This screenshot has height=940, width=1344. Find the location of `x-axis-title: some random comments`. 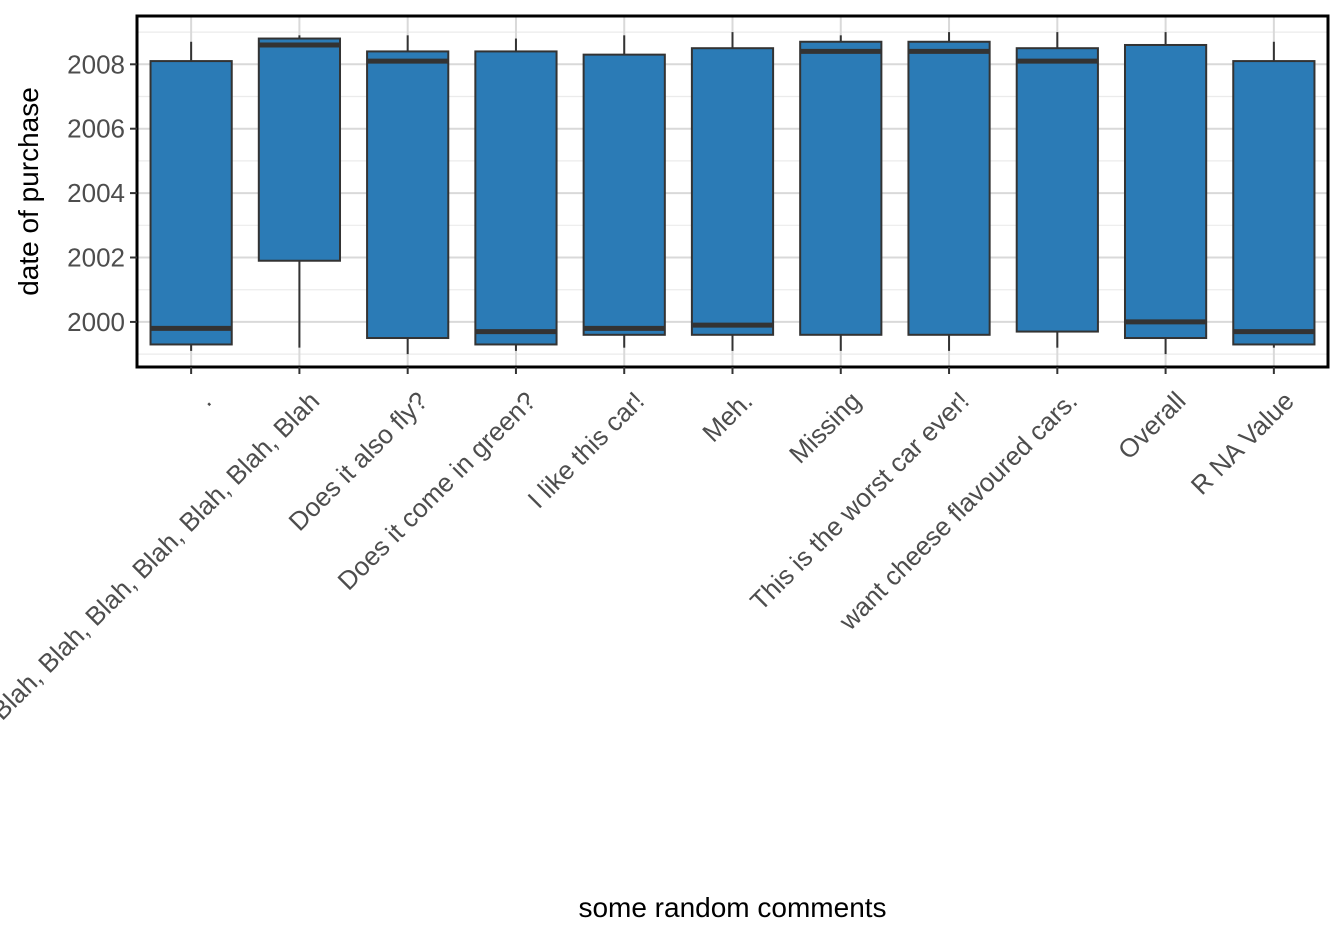

x-axis-title: some random comments is located at coordinates (732, 907).